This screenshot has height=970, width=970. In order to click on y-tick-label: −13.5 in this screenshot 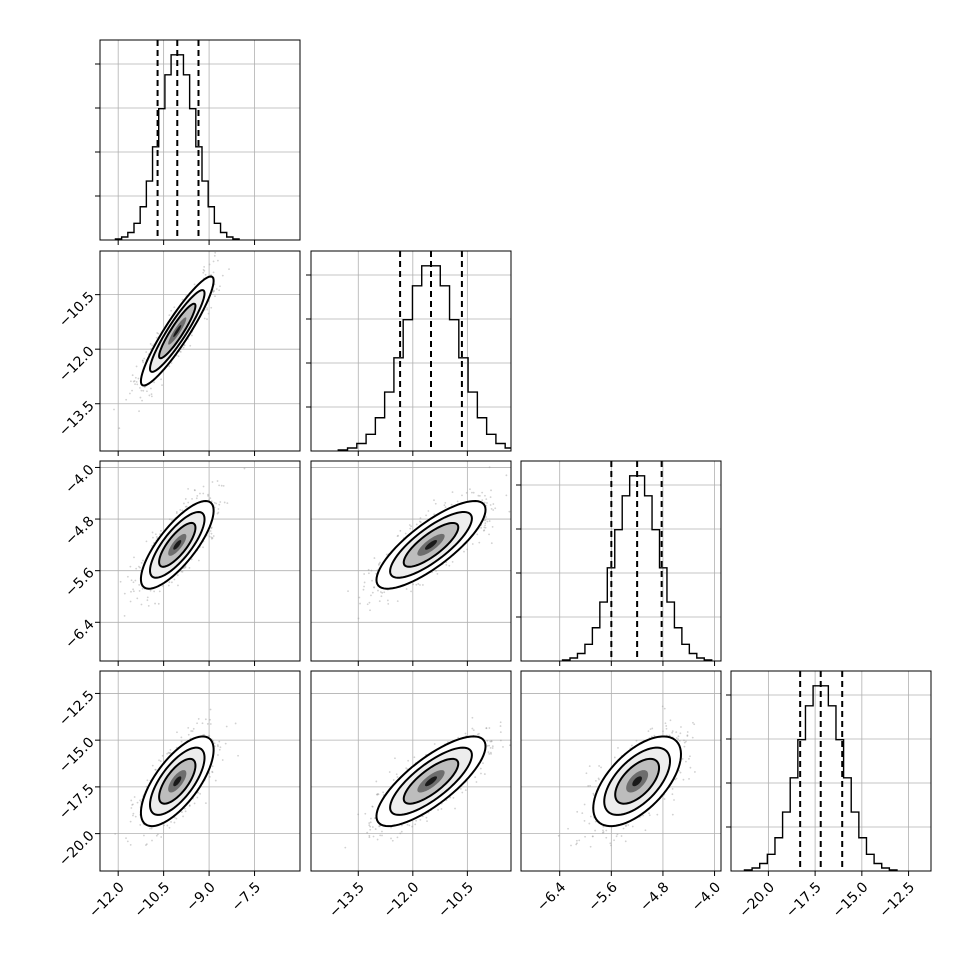, I will do `click(77, 419)`.